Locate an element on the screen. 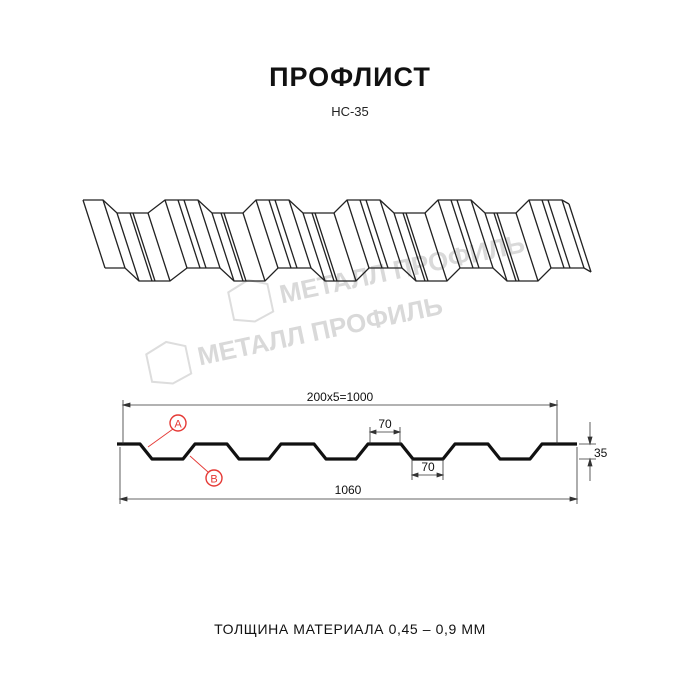  cross-section-profile is located at coordinates (347, 451).